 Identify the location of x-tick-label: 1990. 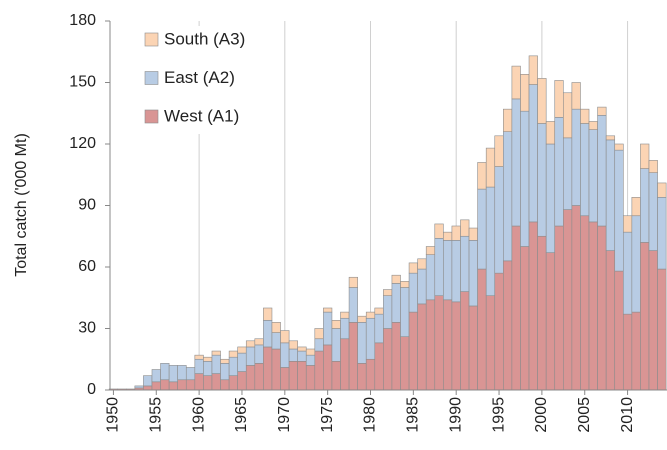
(455, 415).